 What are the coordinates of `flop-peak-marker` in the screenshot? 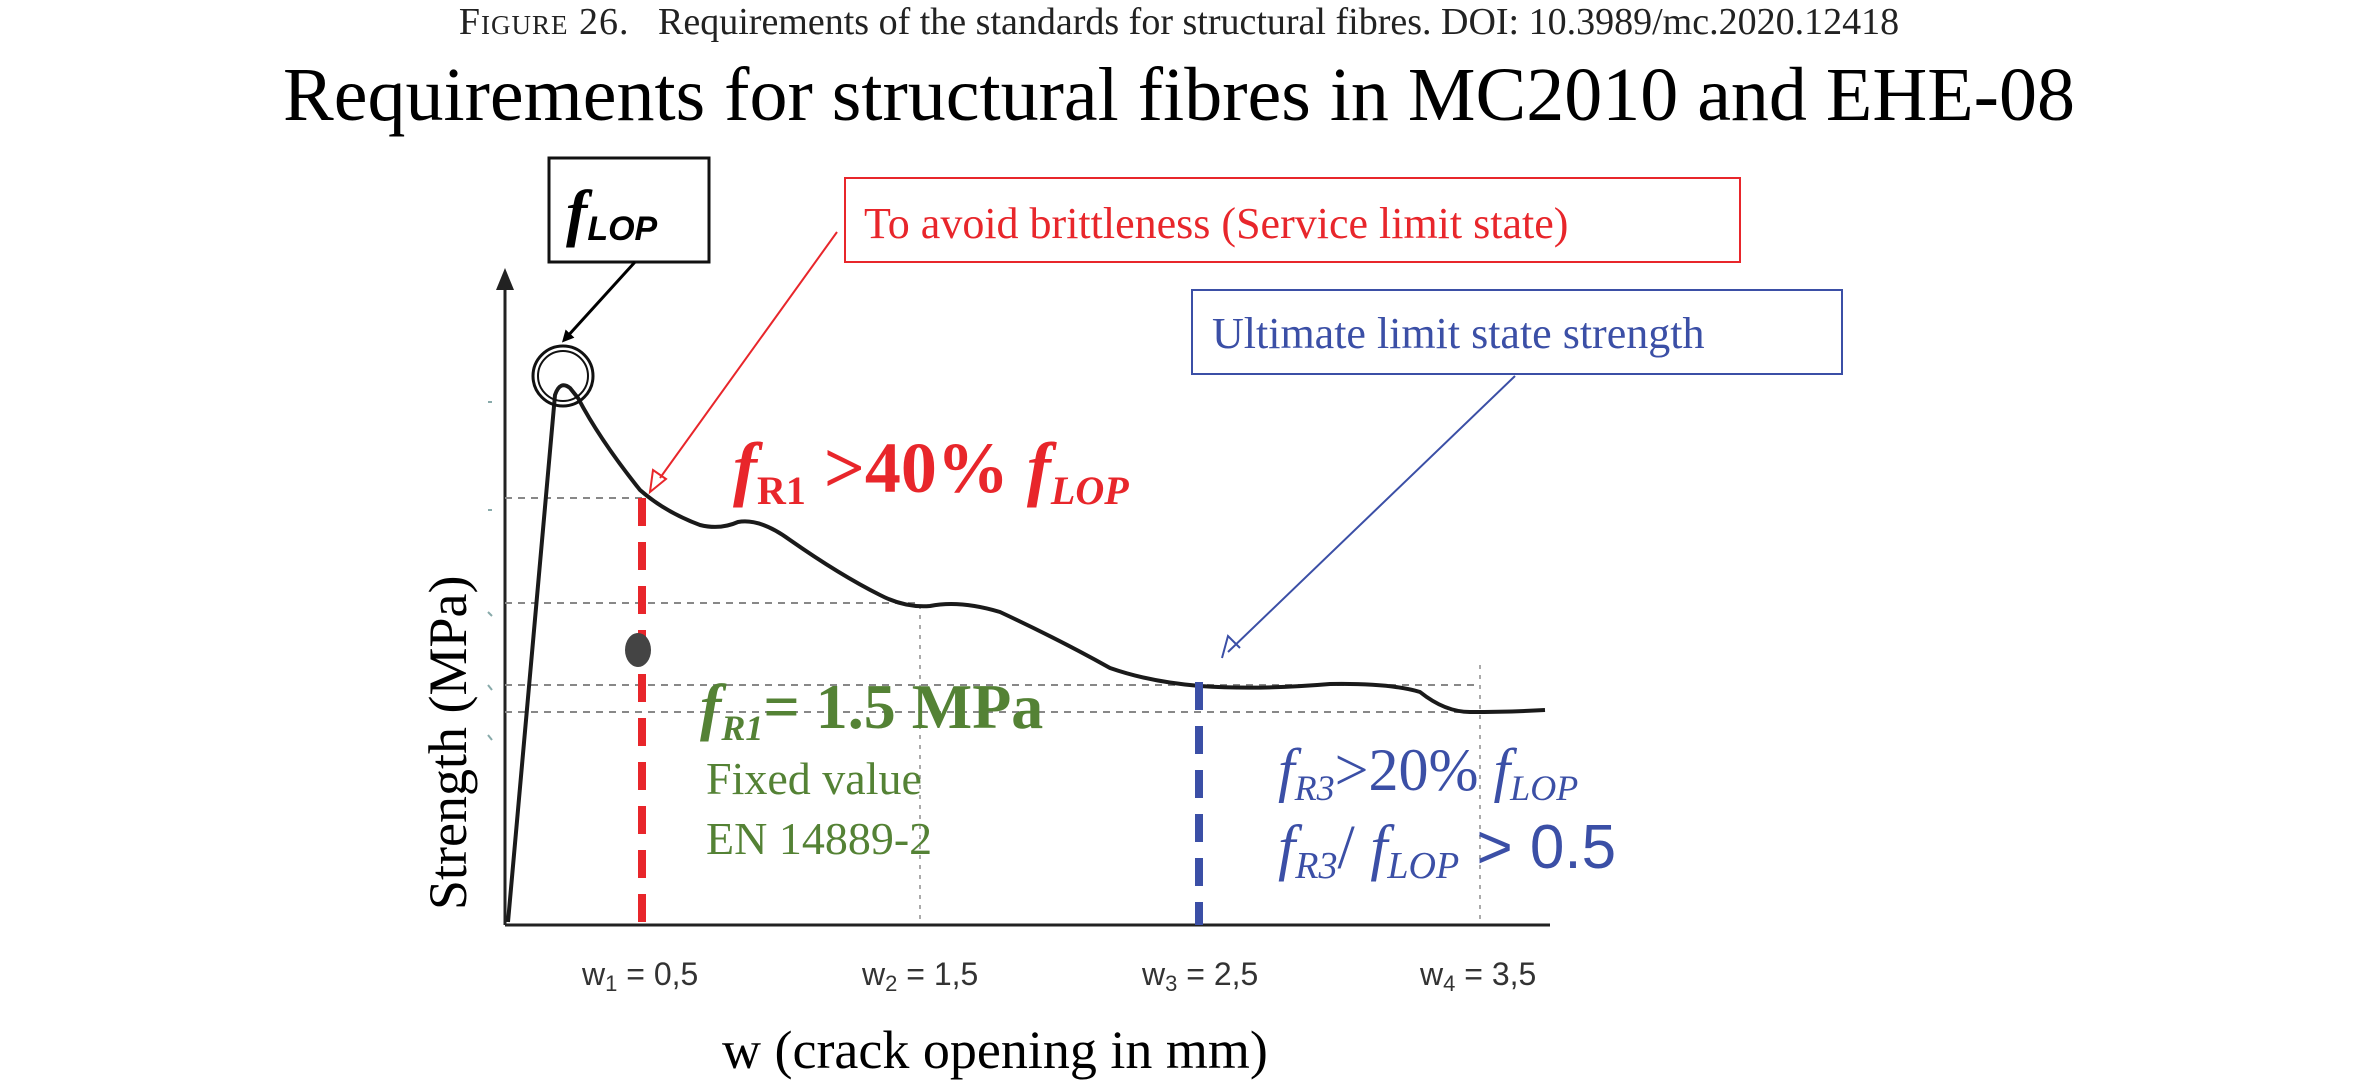 It's located at (563, 376).